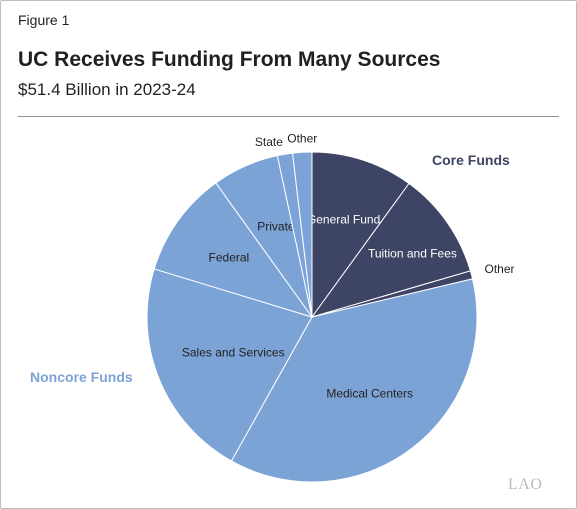 This screenshot has width=577, height=509. I want to click on chart-title: UC Receives Funding From Many Sources, so click(229, 59).